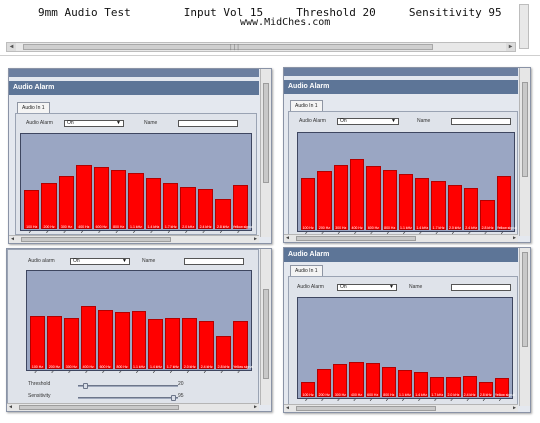 This screenshot has width=540, height=423. I want to click on scroll-thumb: |||, so click(228, 47).